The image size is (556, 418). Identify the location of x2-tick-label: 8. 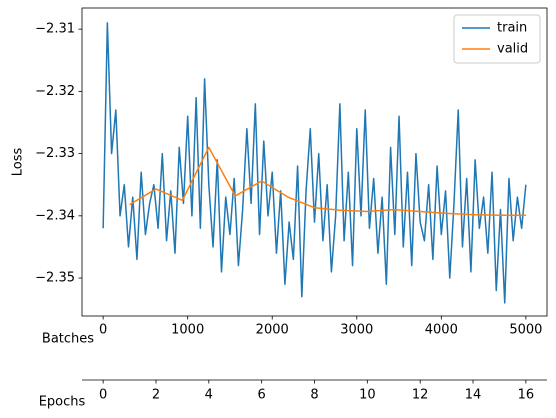
(314, 395).